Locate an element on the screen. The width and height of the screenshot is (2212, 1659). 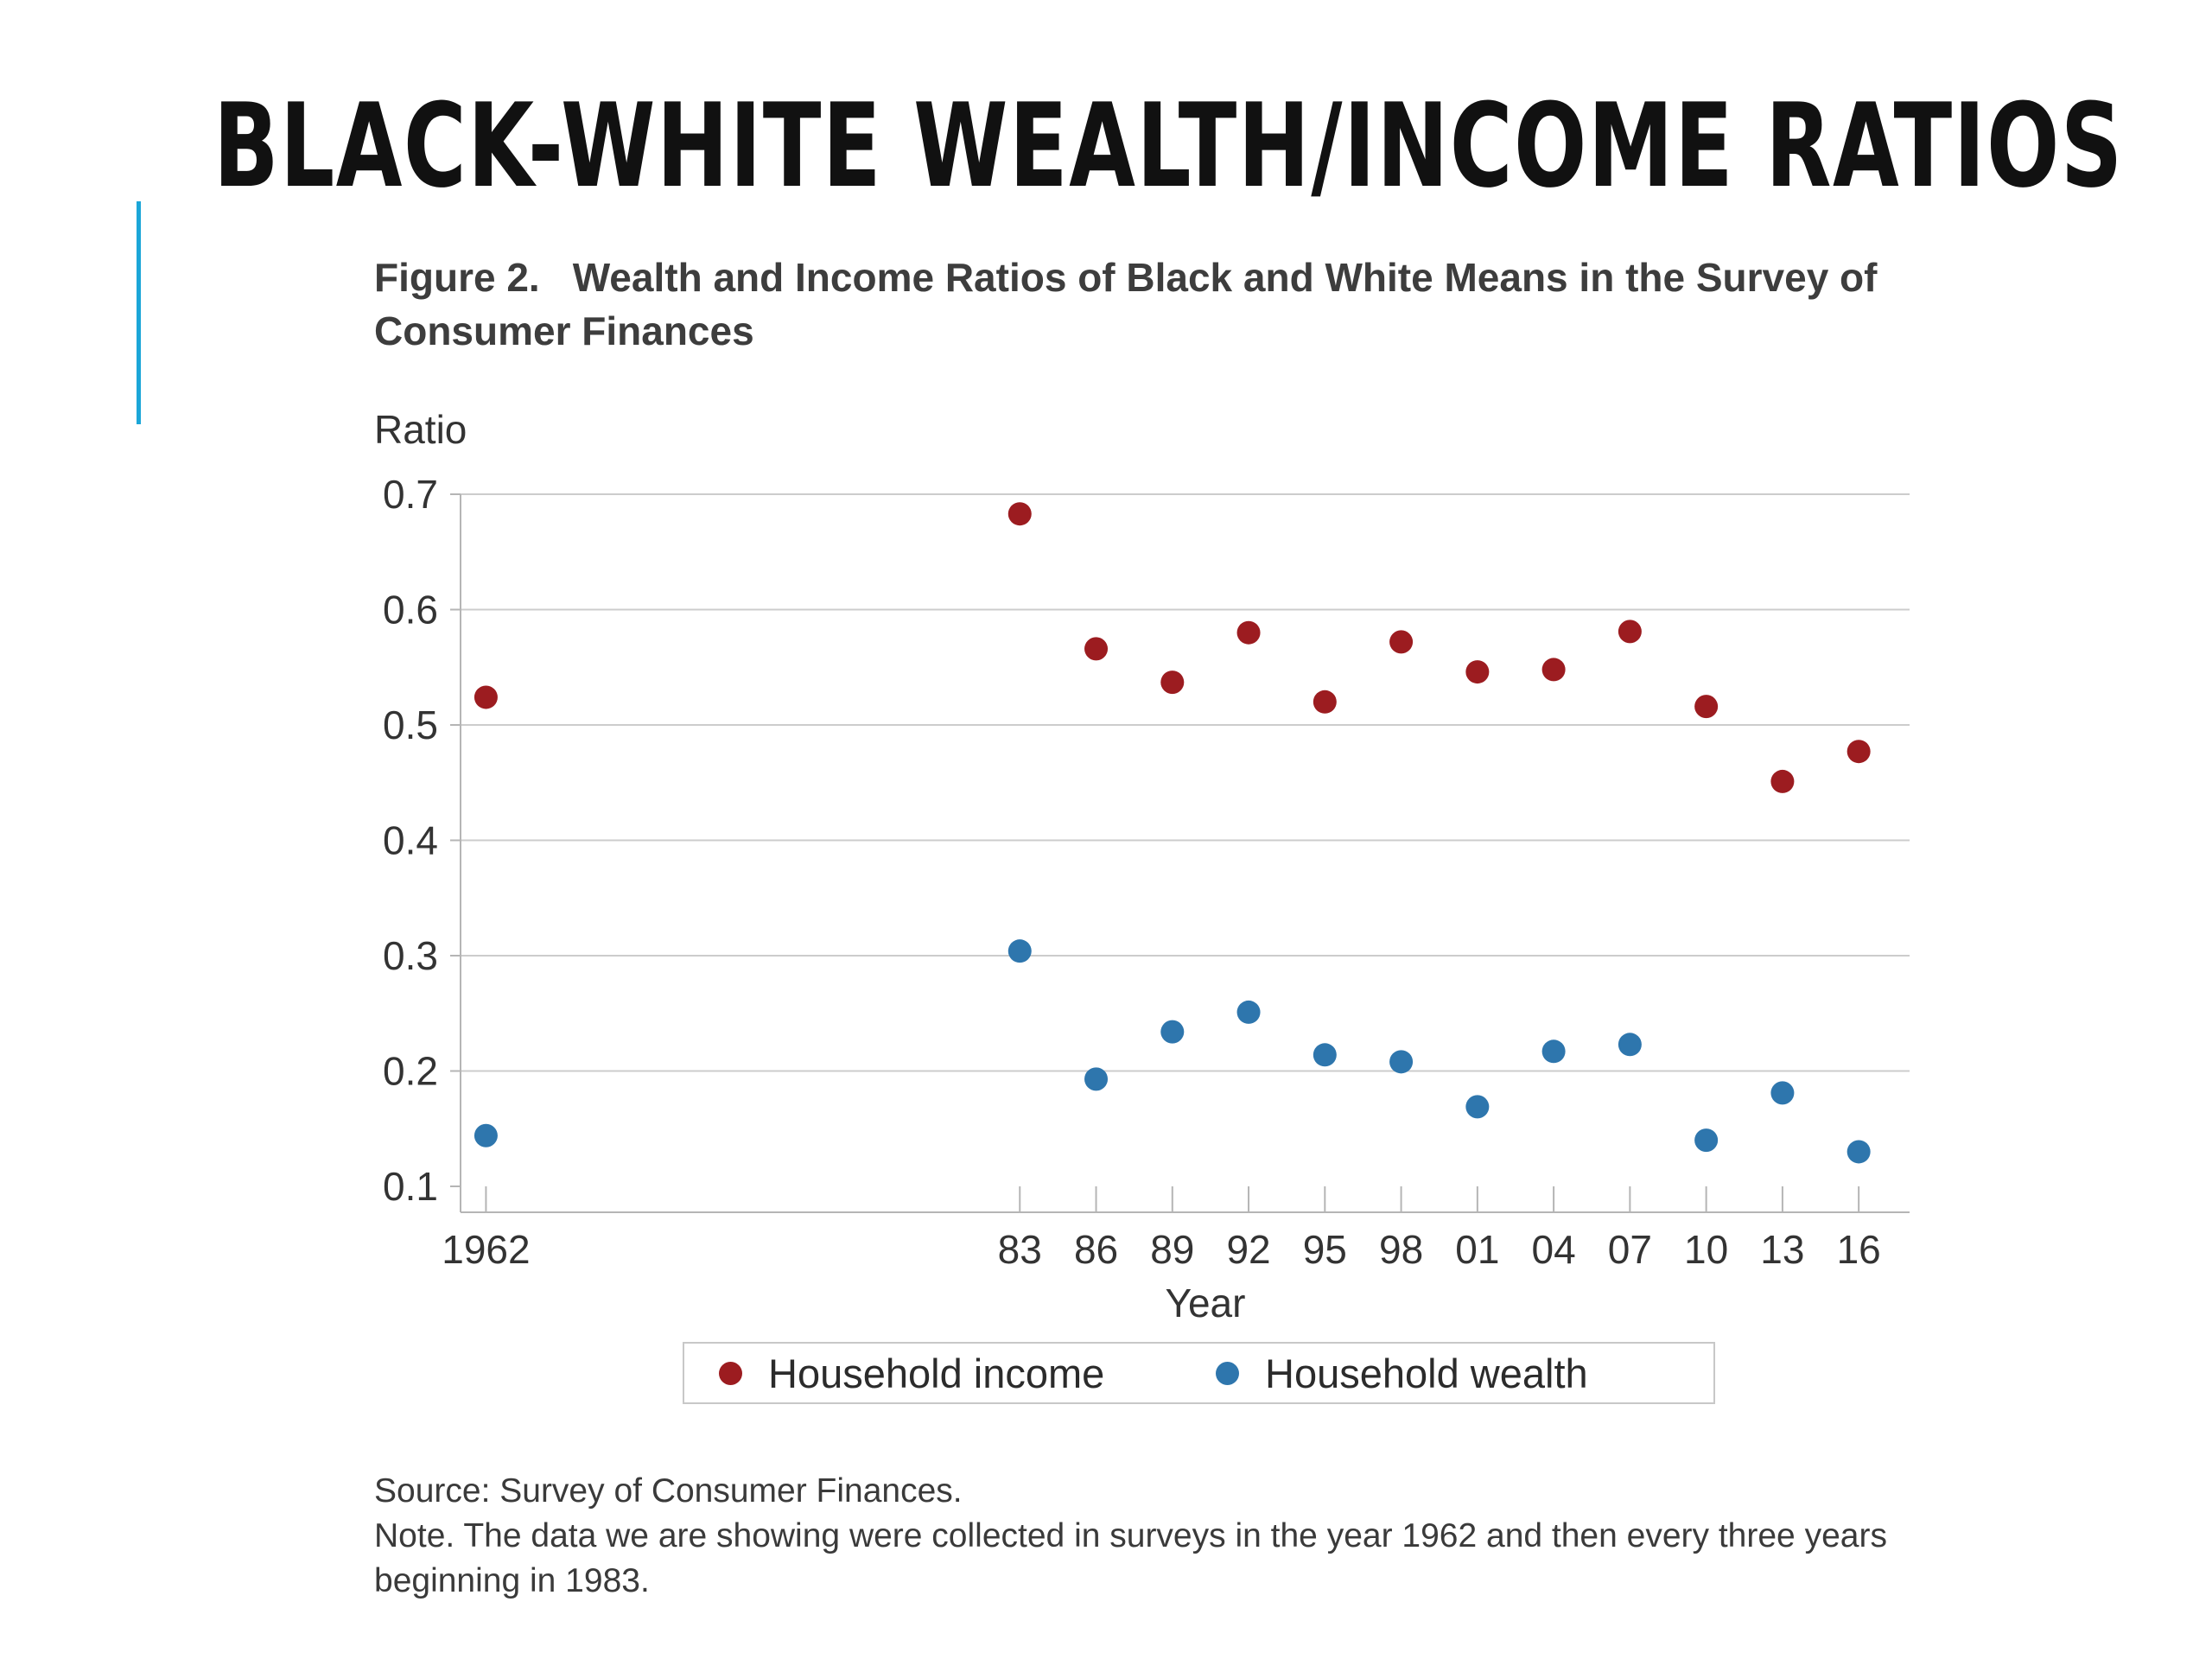
y-tick-label-0.4: 0.4 is located at coordinates (410, 840).